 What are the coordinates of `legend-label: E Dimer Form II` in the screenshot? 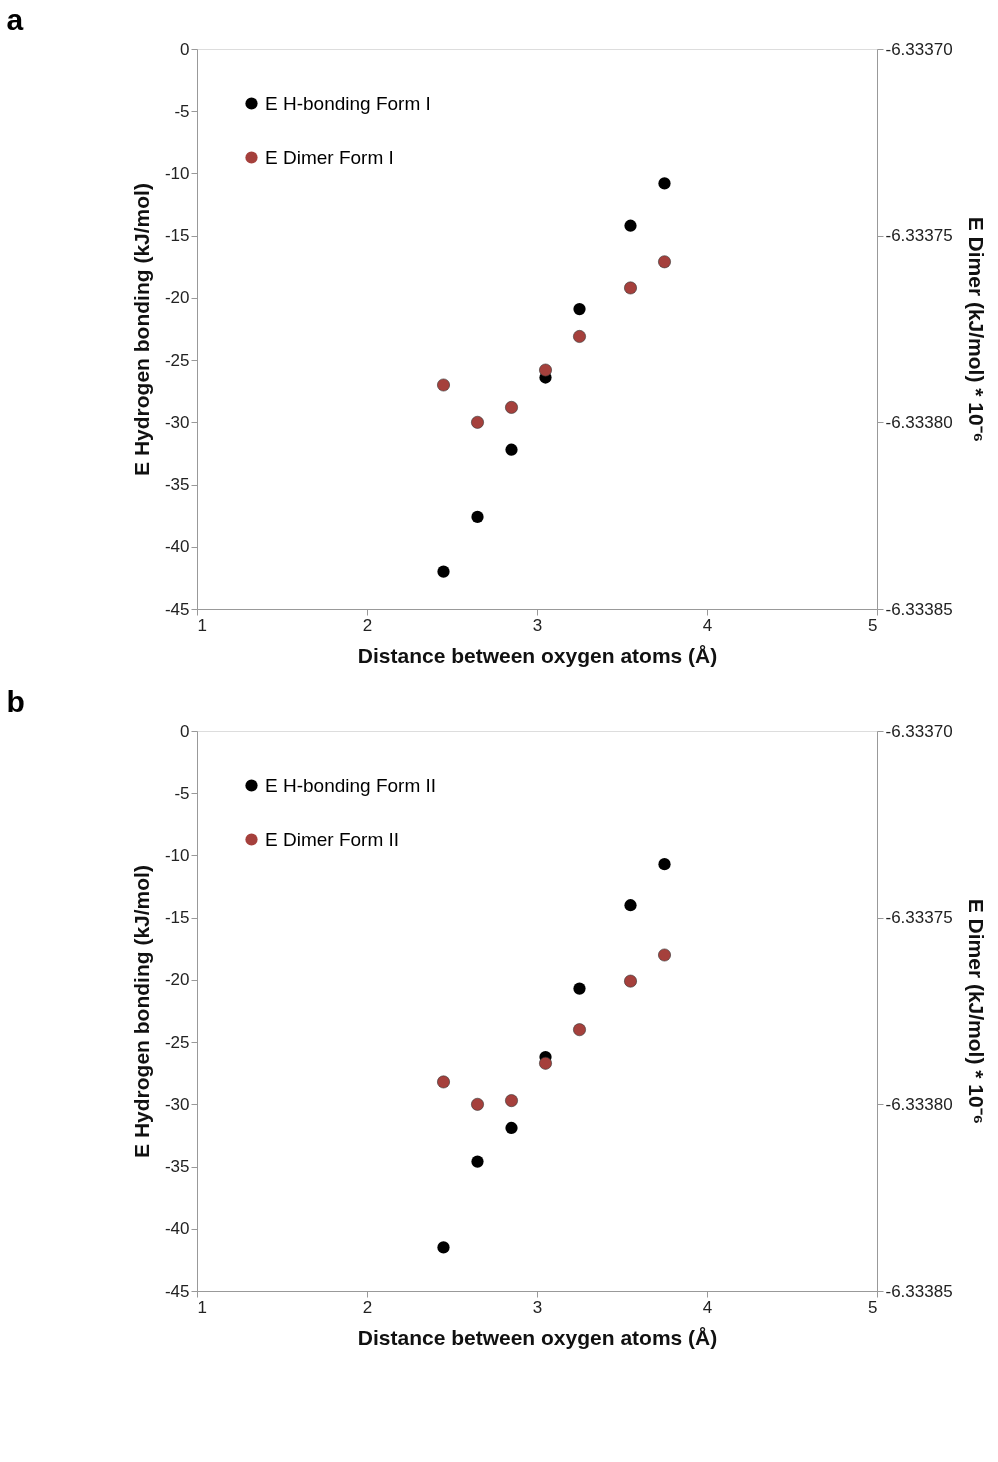 It's located at (332, 839).